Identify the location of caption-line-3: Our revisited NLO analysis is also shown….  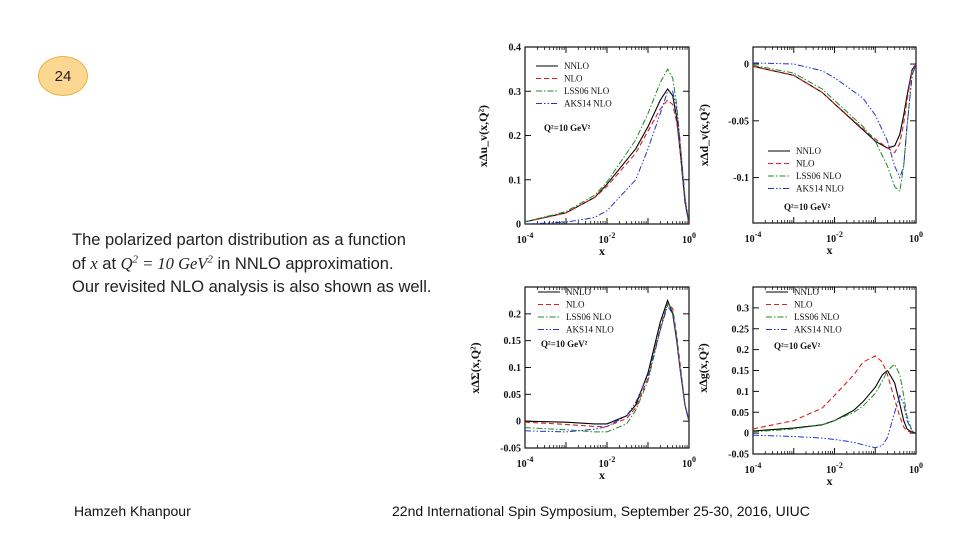
(252, 287).